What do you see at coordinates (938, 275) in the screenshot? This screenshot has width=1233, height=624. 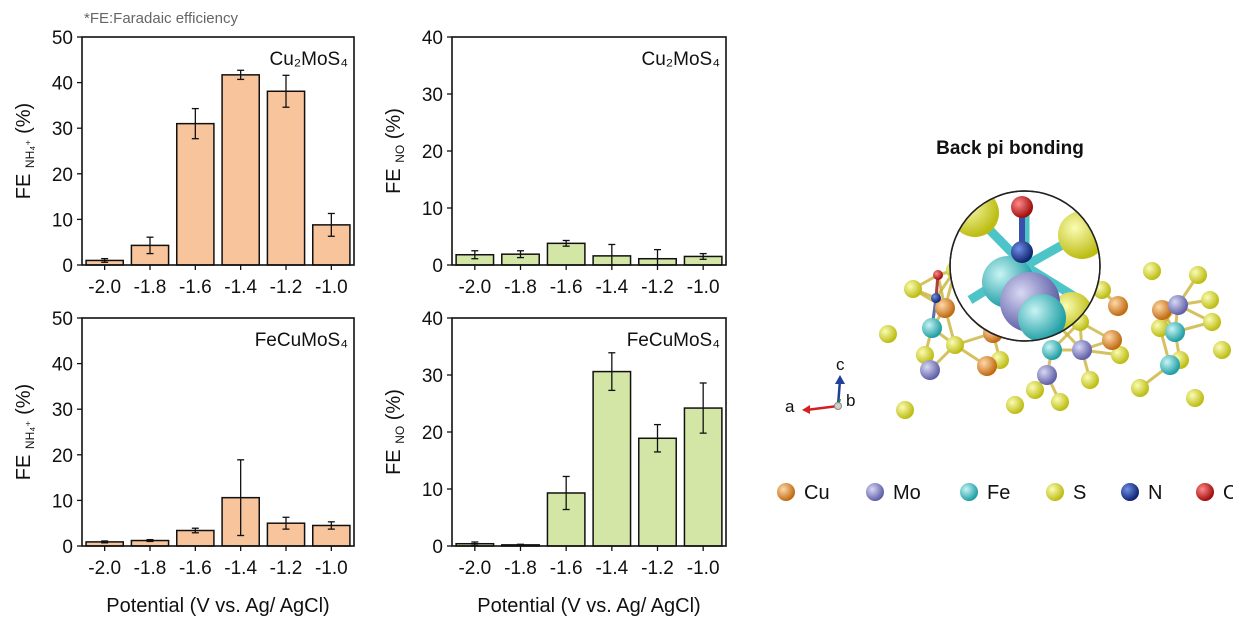 I see `atom-o` at bounding box center [938, 275].